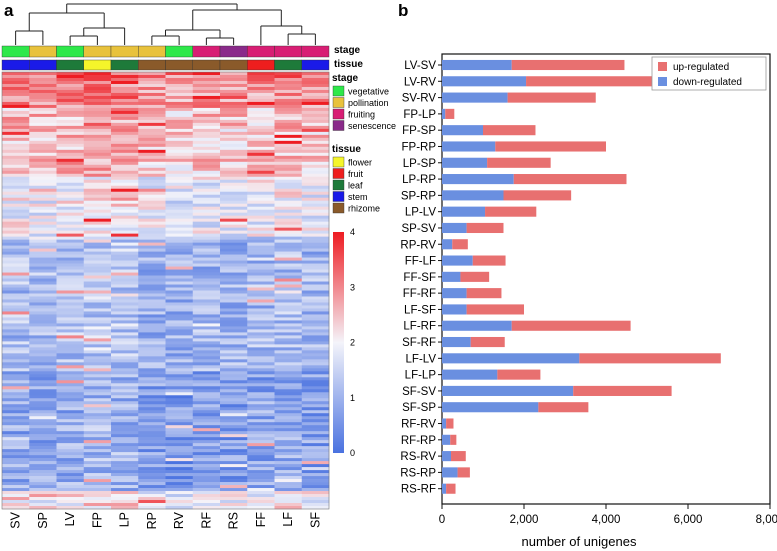  Describe the element at coordinates (16, 519) in the screenshot. I see `column-label-SV: SV` at that location.